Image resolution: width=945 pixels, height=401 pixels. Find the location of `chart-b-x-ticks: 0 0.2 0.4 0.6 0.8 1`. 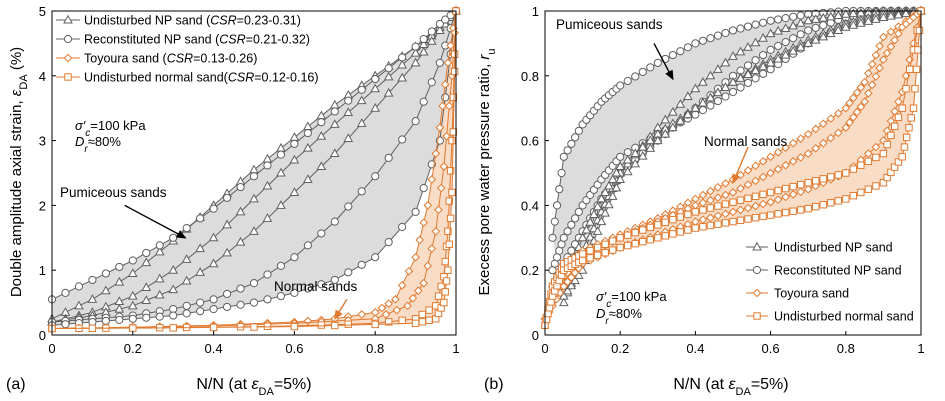

chart-b-x-ticks: 0 0.2 0.4 0.6 0.8 1 is located at coordinates (733, 343).